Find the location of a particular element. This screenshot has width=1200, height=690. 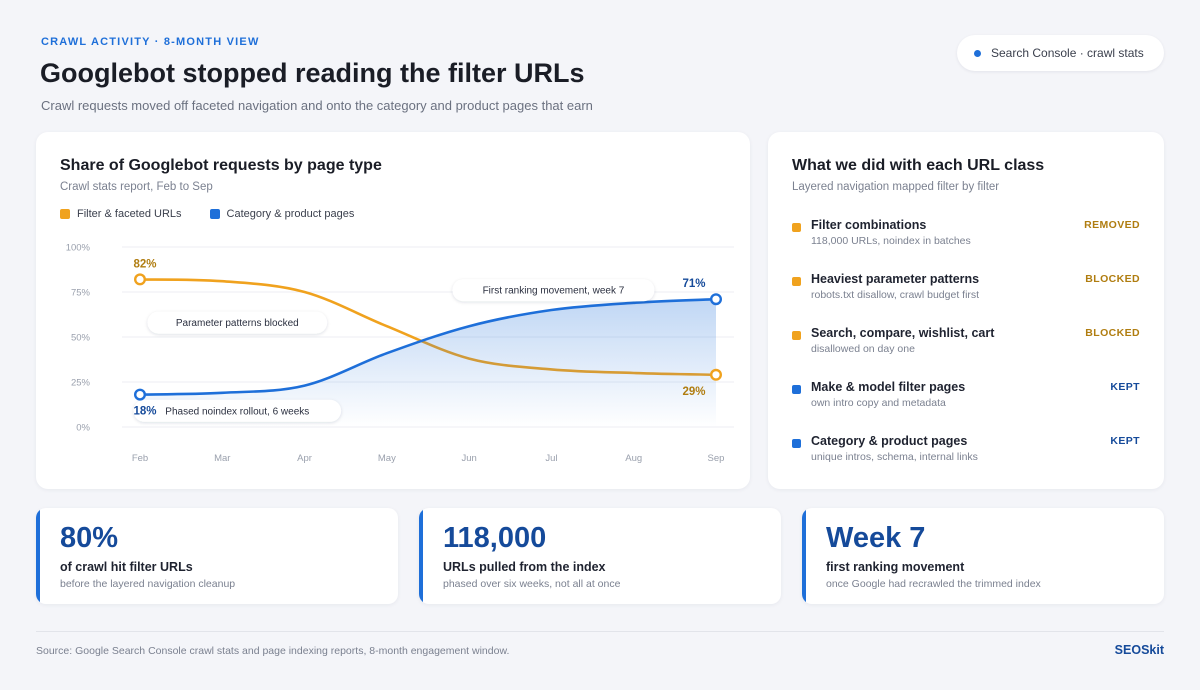

data-label: 29% is located at coordinates (693, 392).